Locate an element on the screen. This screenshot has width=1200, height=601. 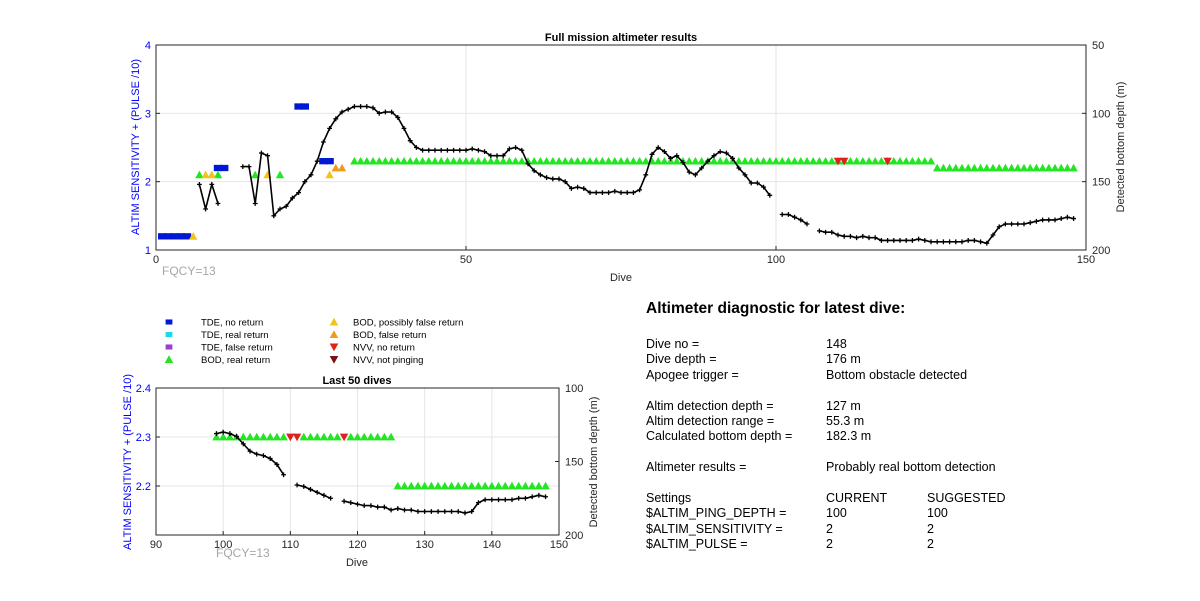
main-y-ticks-right: 50 100 150 200 is located at coordinates (1096, 148).